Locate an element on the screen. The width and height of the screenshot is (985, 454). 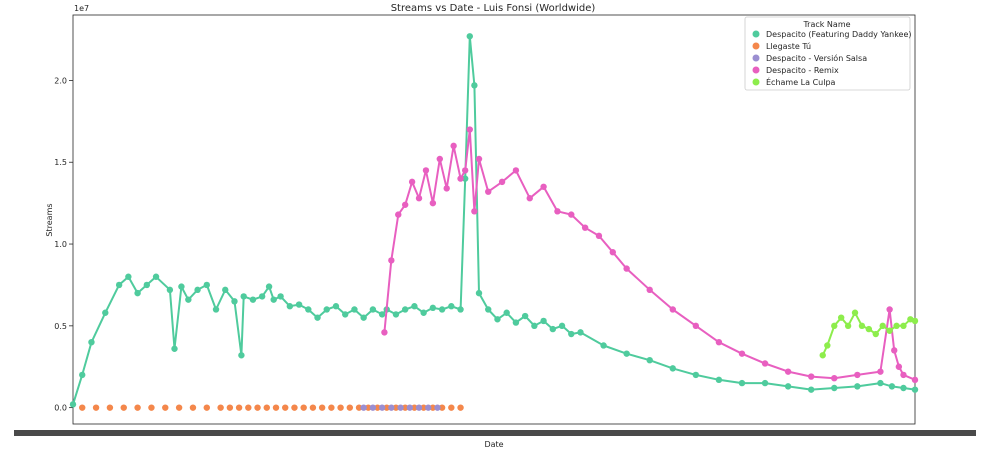
legend-label: Despacito - Versión Salsa is located at coordinates (816, 58).